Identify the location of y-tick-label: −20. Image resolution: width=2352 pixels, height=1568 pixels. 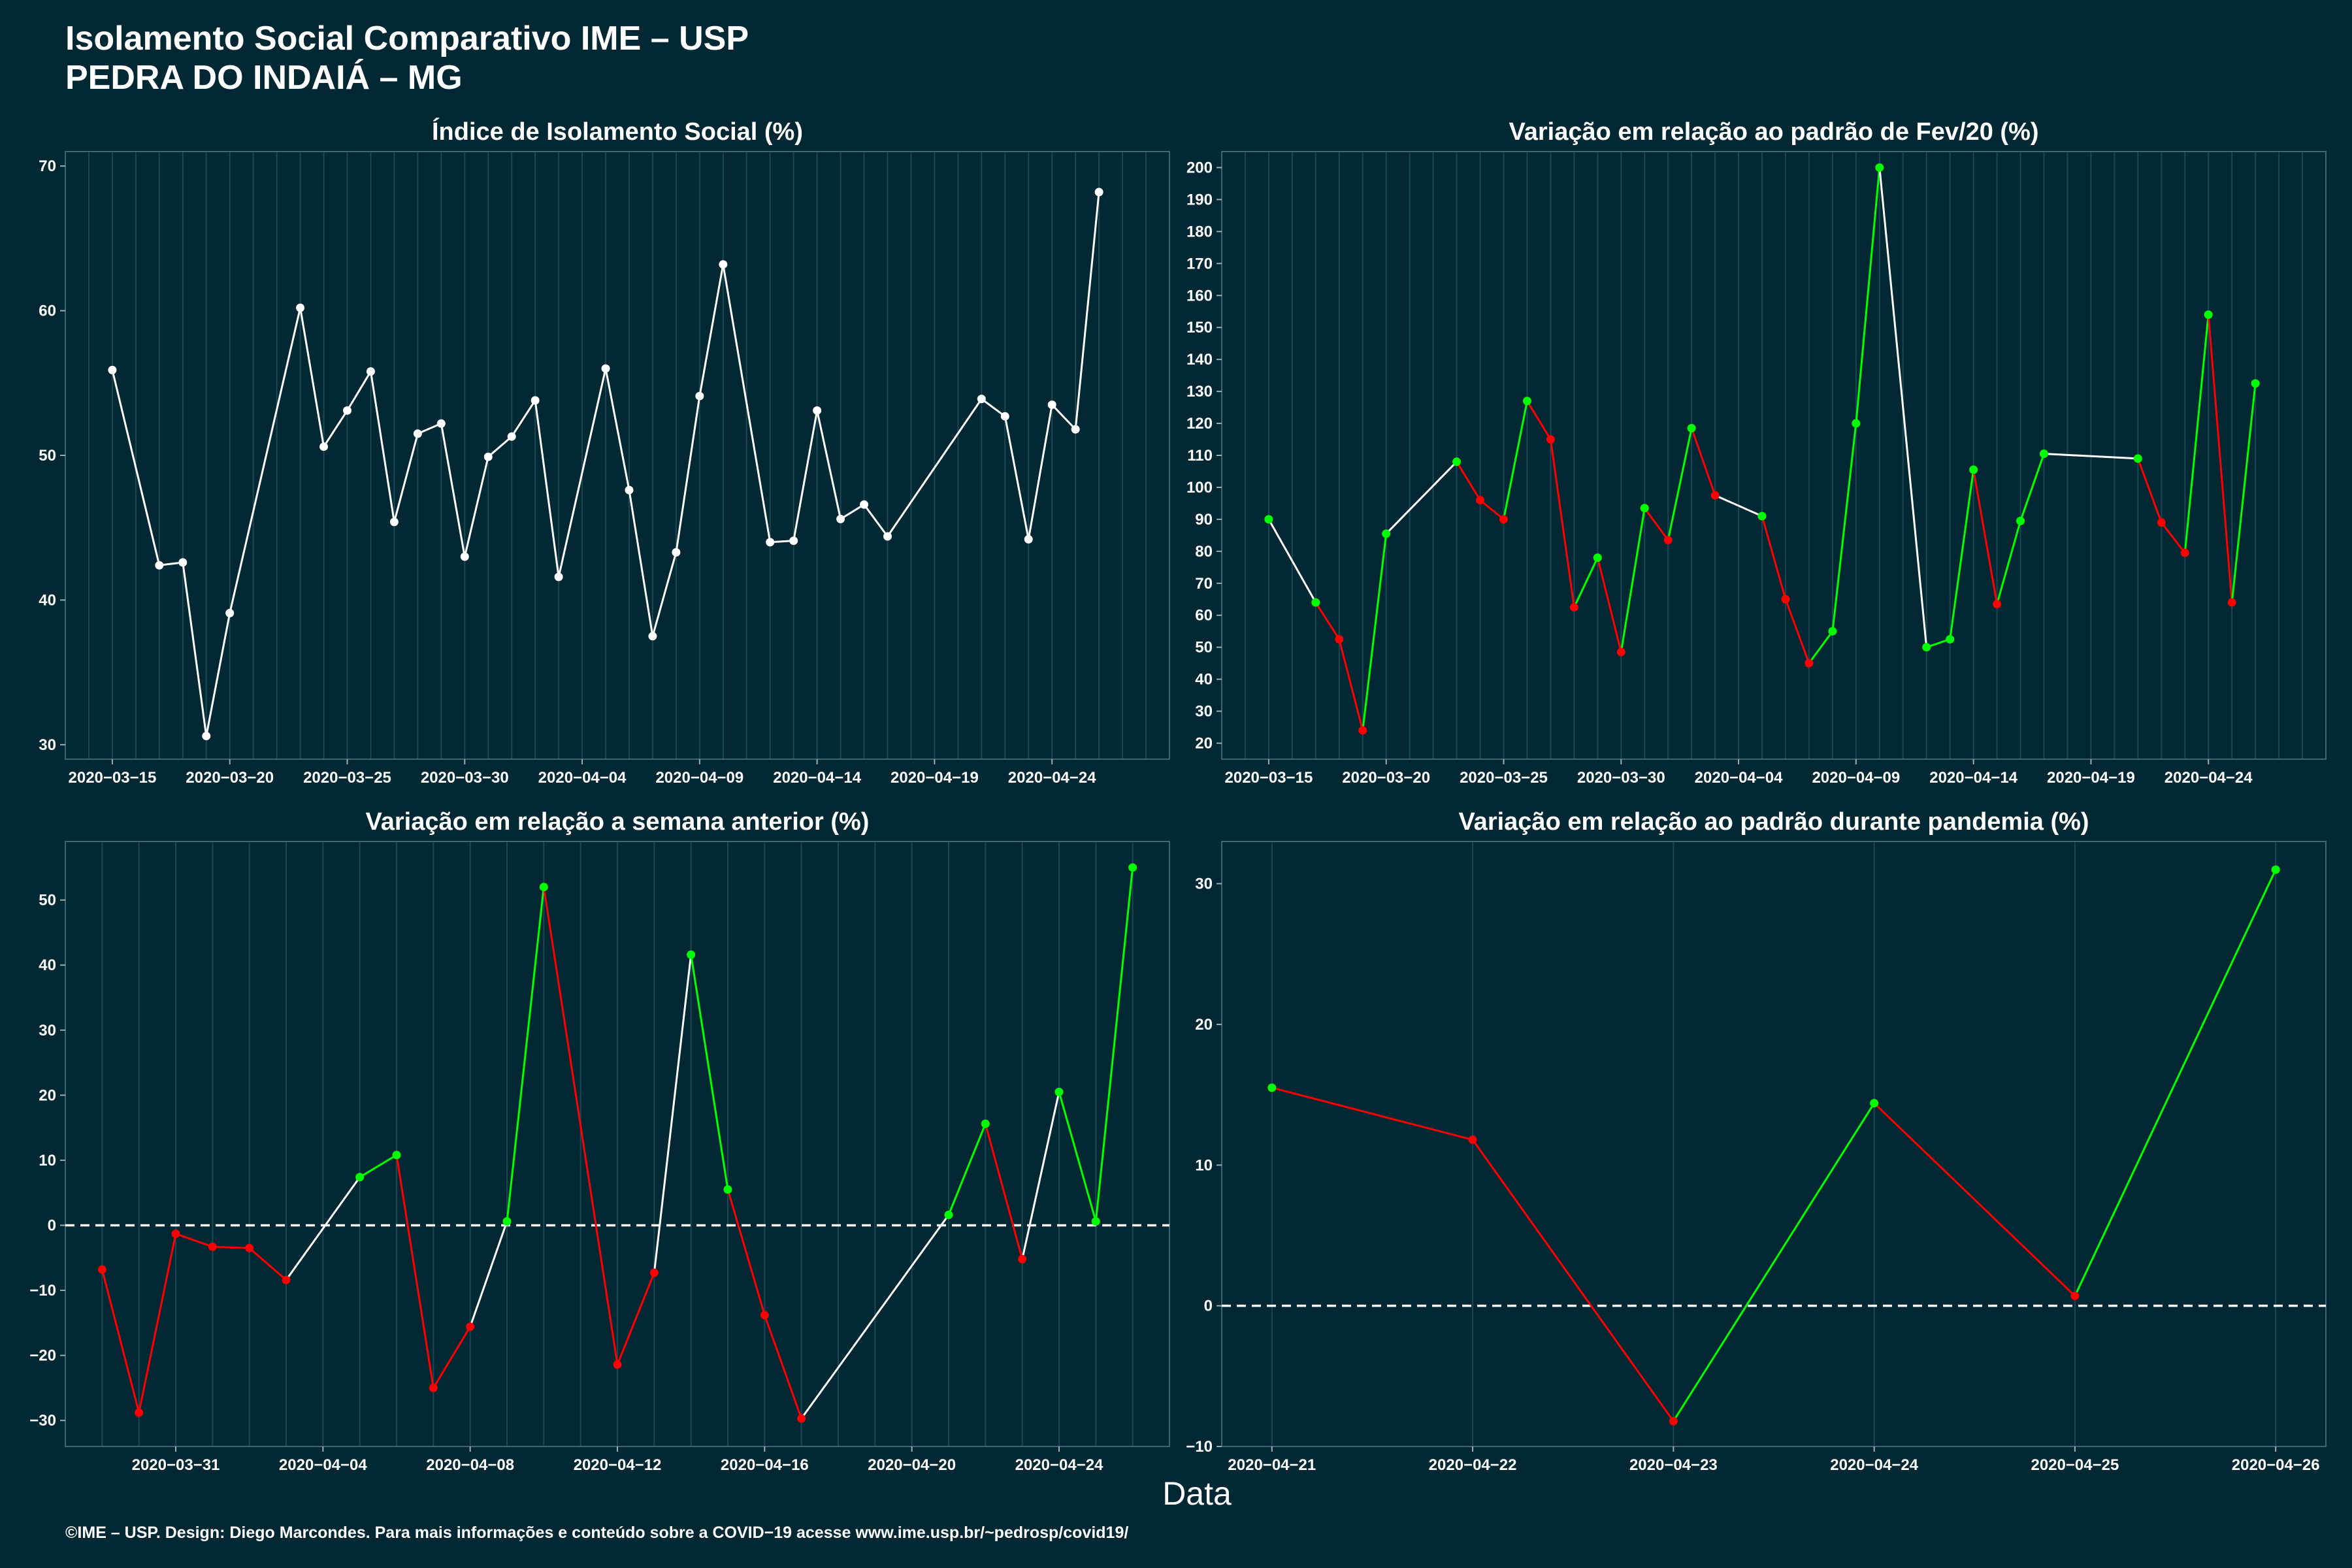
(42, 1356).